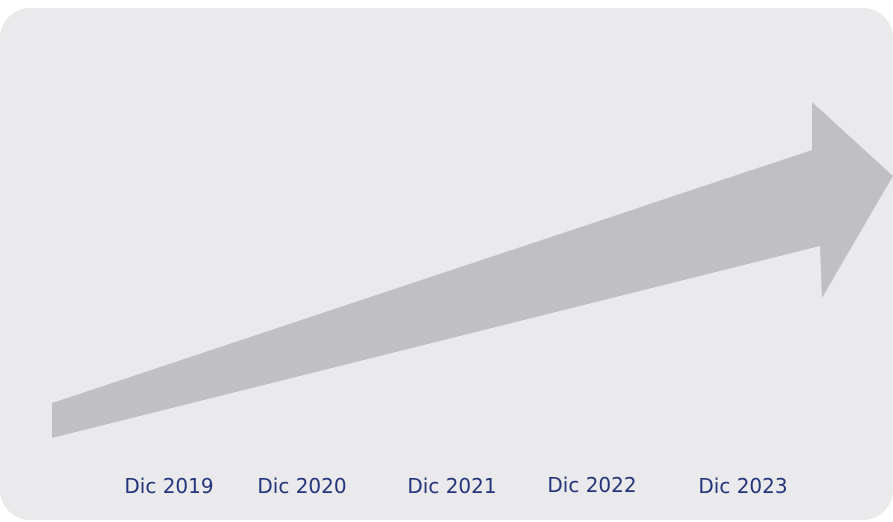  I want to click on timeline-label: Dic 2019, so click(169, 486).